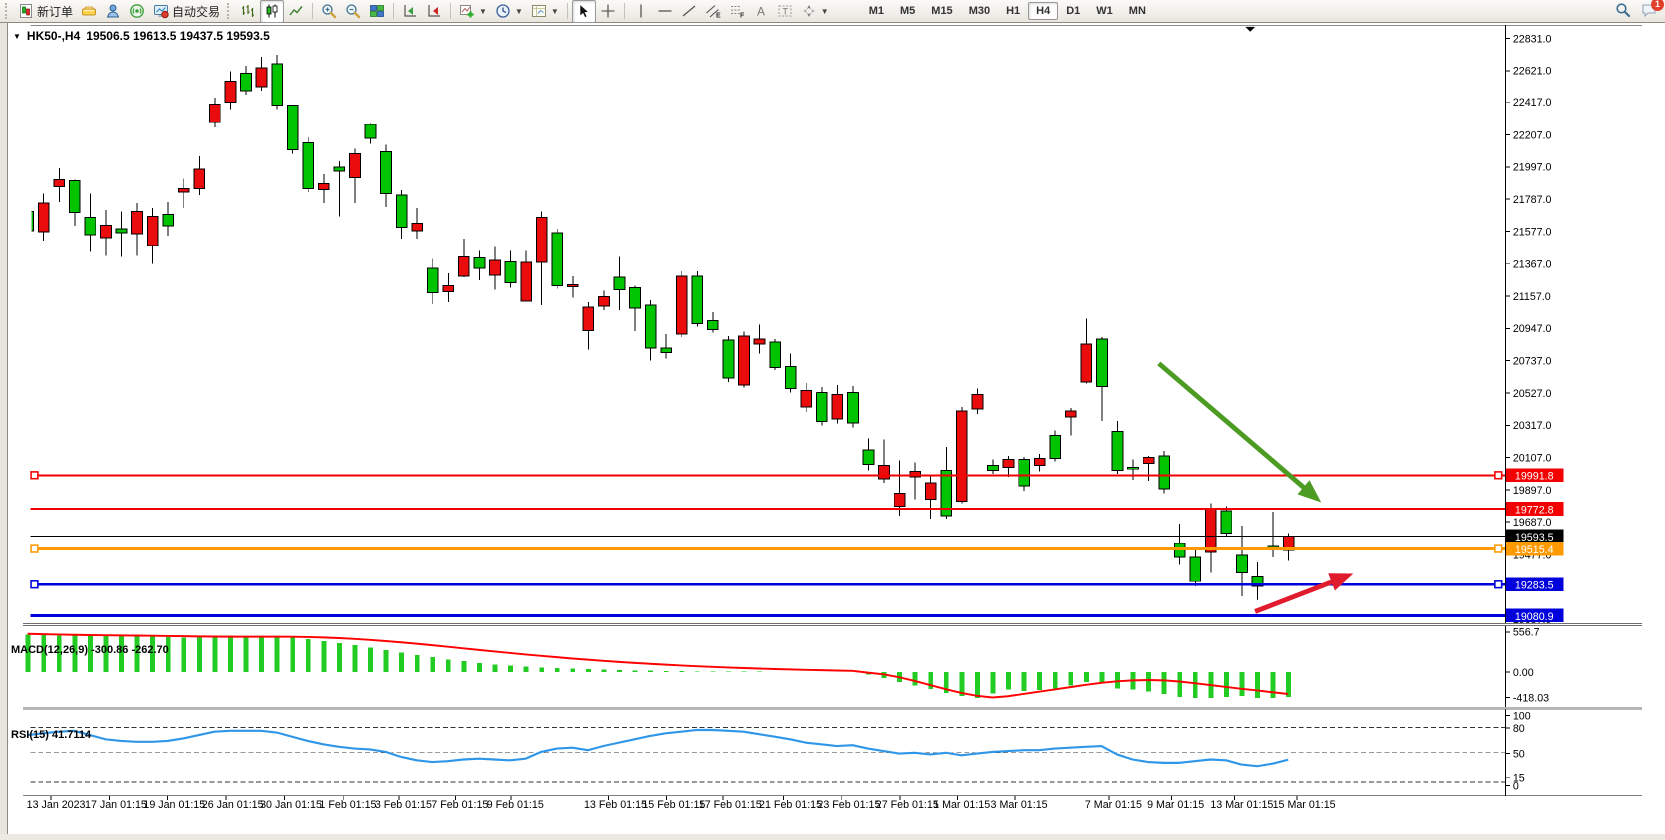 The image size is (1665, 840). What do you see at coordinates (876, 11) in the screenshot?
I see `tf-m1-button: M1` at bounding box center [876, 11].